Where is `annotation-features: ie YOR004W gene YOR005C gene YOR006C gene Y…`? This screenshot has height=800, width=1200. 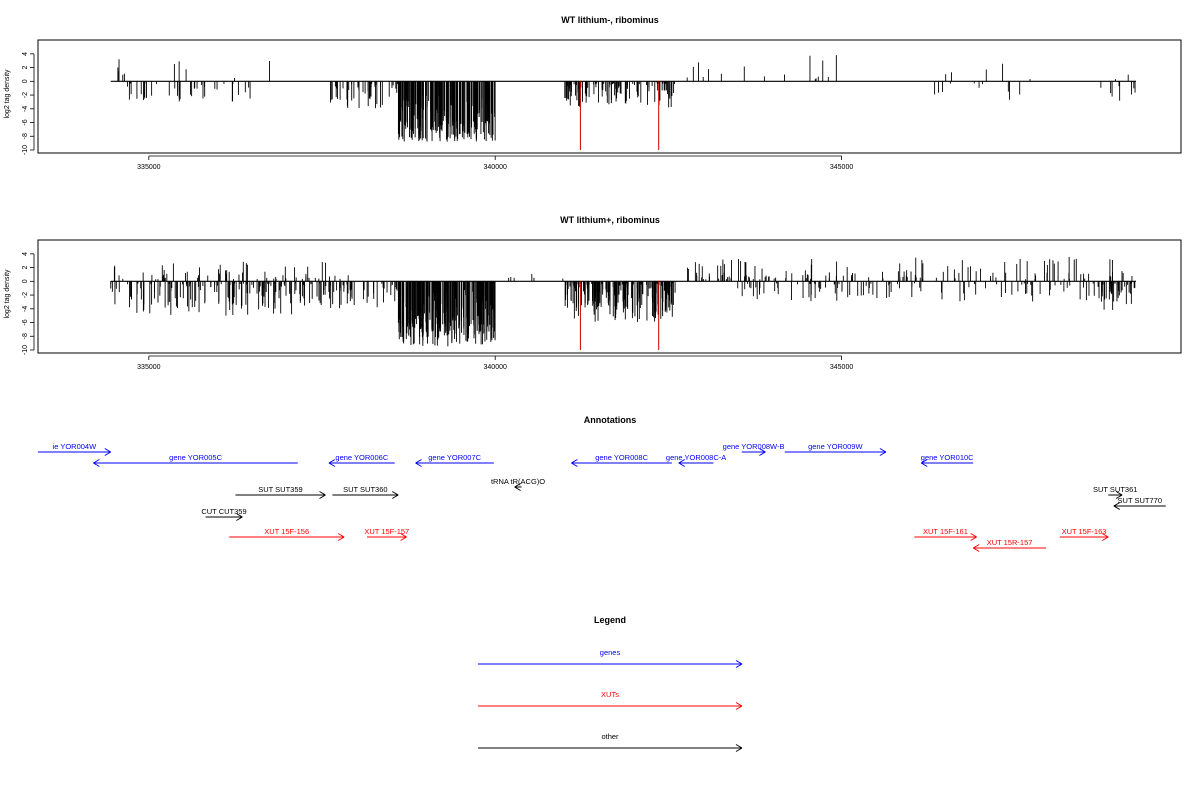 annotation-features: ie YOR004W gene YOR005C gene YOR006C gene Y… is located at coordinates (602, 497).